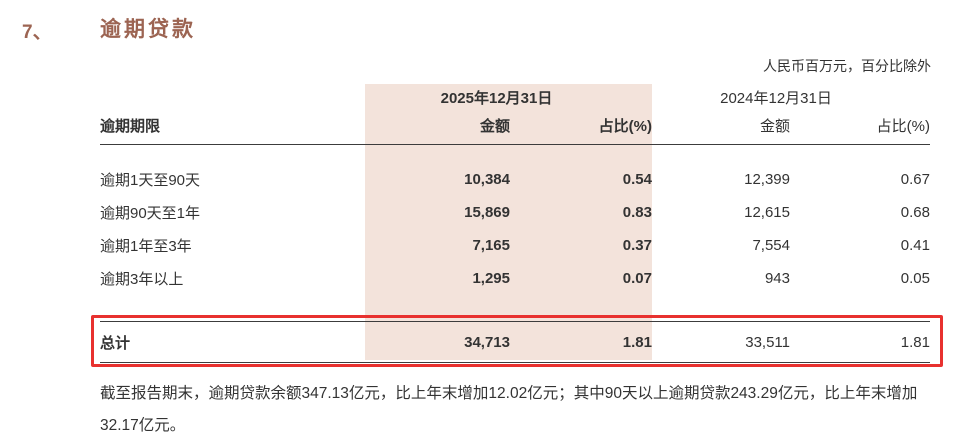  Describe the element at coordinates (515, 212) in the screenshot. I see `table-row: 逾期90天至1年 15,869 0.83 12,615 0.68` at that location.